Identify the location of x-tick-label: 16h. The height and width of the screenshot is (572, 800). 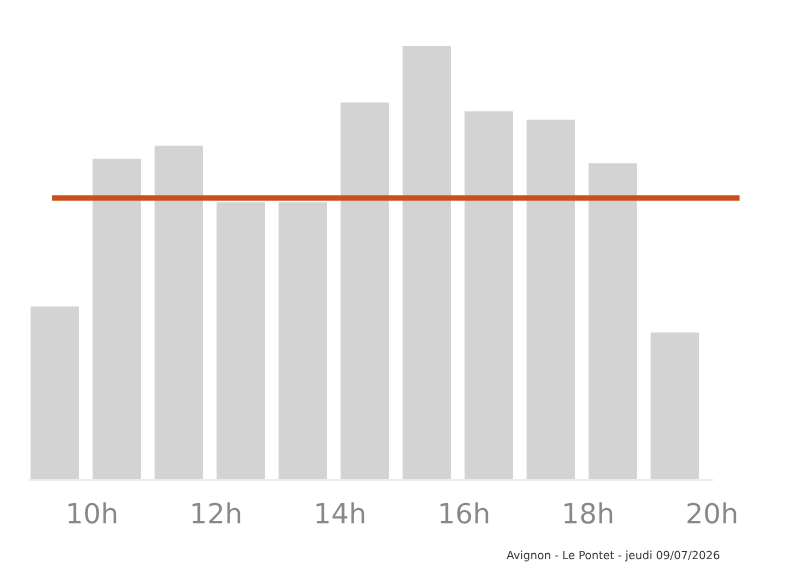
(464, 513).